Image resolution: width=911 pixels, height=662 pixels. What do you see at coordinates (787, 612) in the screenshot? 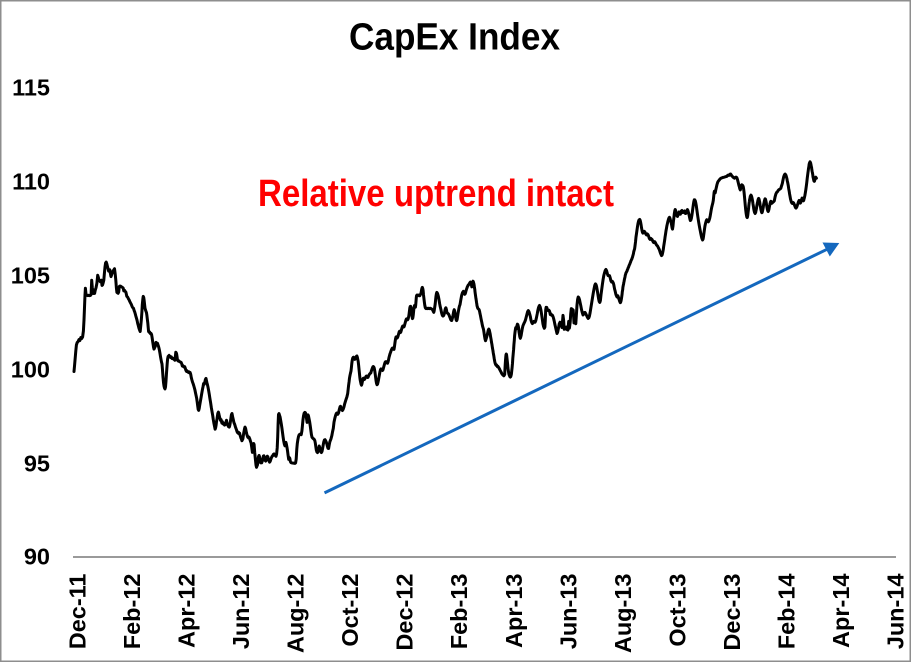
I see `svg-text: Feb-14` at bounding box center [787, 612].